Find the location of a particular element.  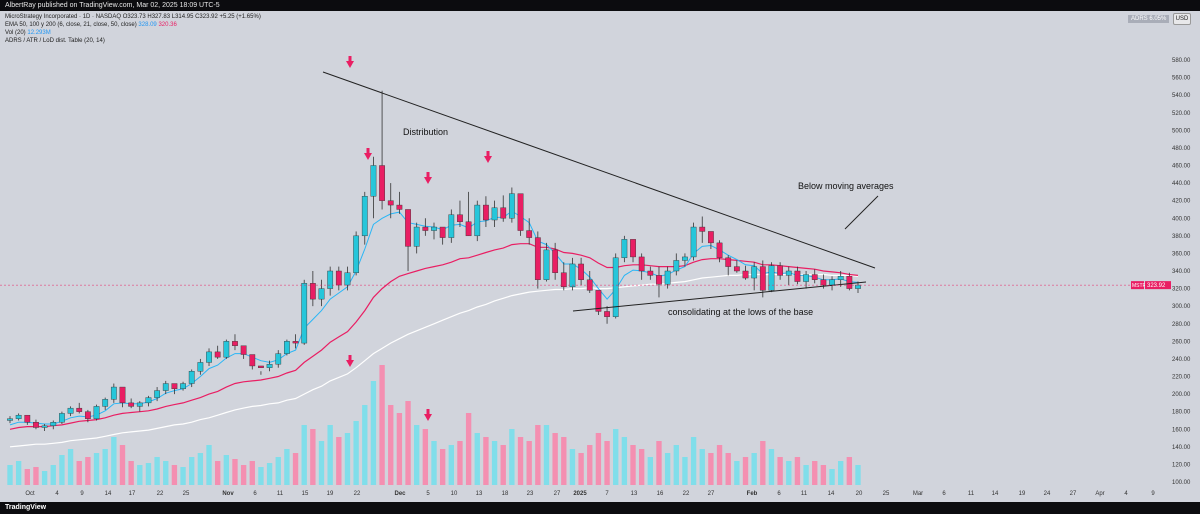

x-axis-tick: 17 is located at coordinates (132, 494).